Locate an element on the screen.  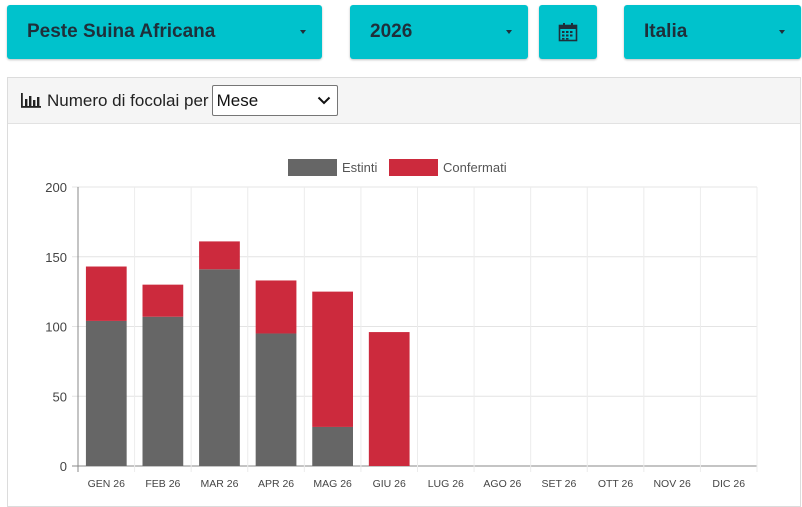
year-dropdown-label: 2026 is located at coordinates (391, 31).